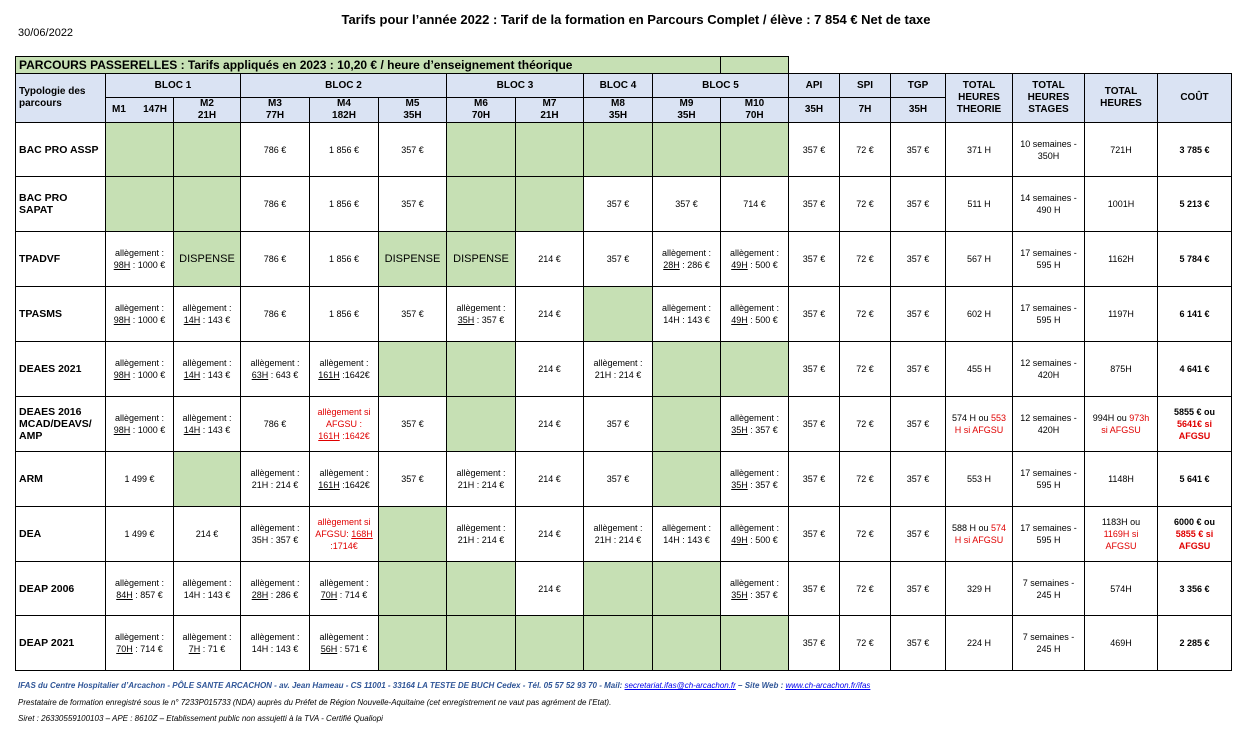 The image size is (1256, 732). I want to click on header-m10: M10 70H, so click(754, 110).